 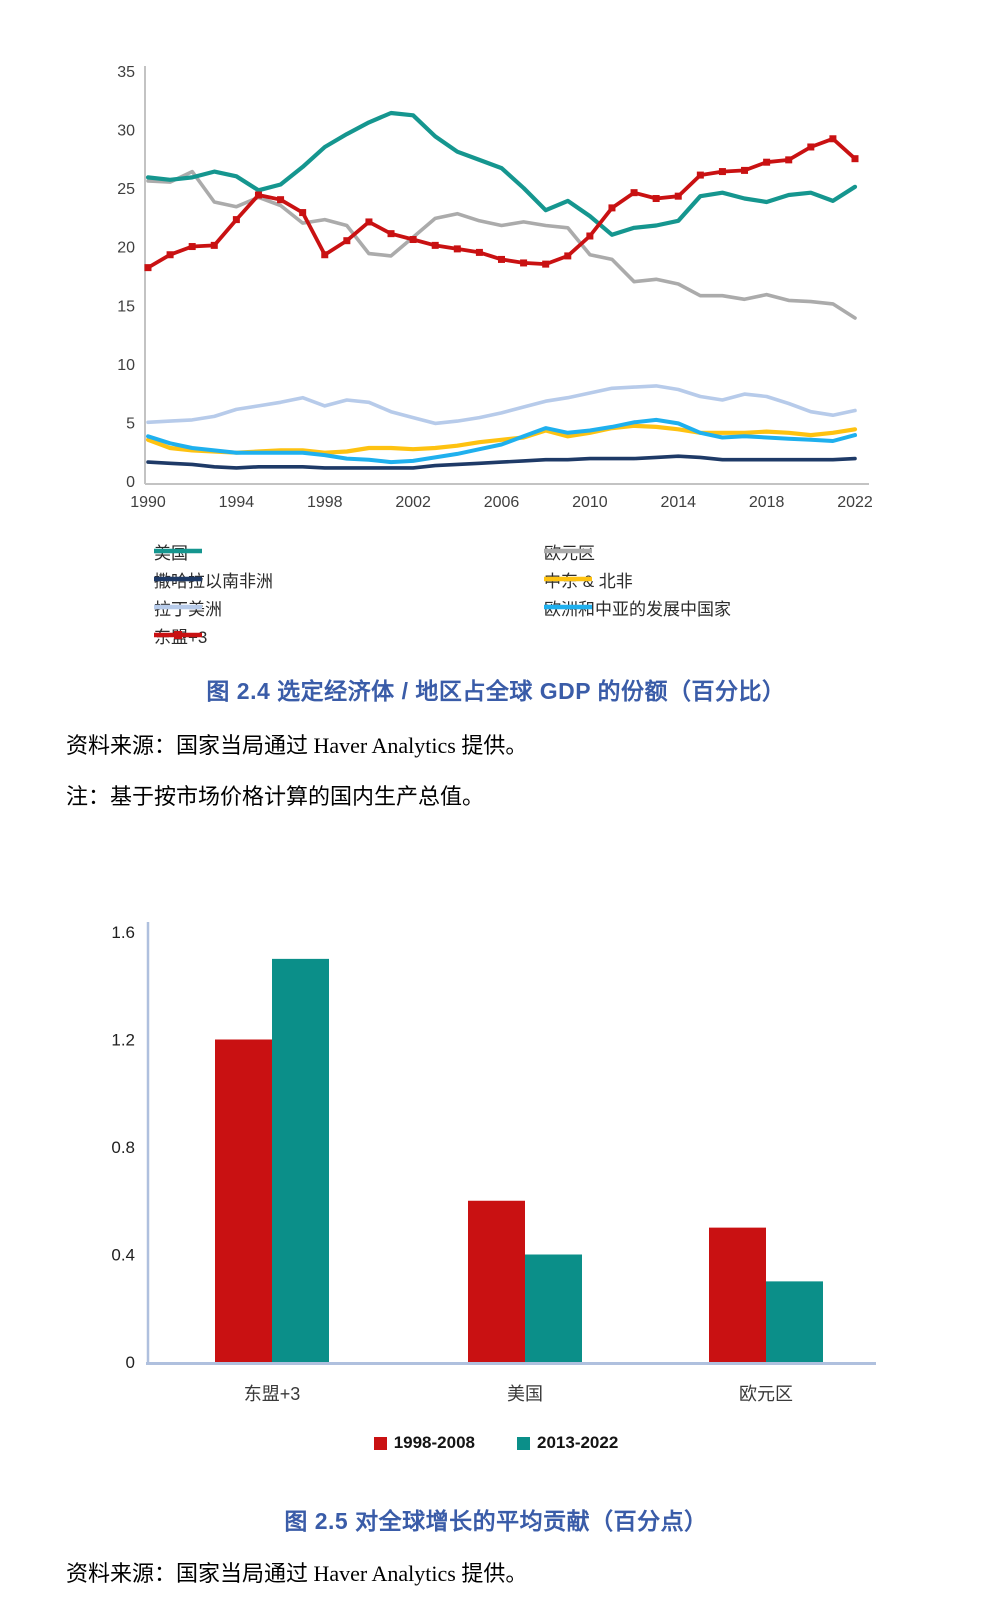 What do you see at coordinates (347, 635) in the screenshot?
I see `legend-item-6: 东盟+3` at bounding box center [347, 635].